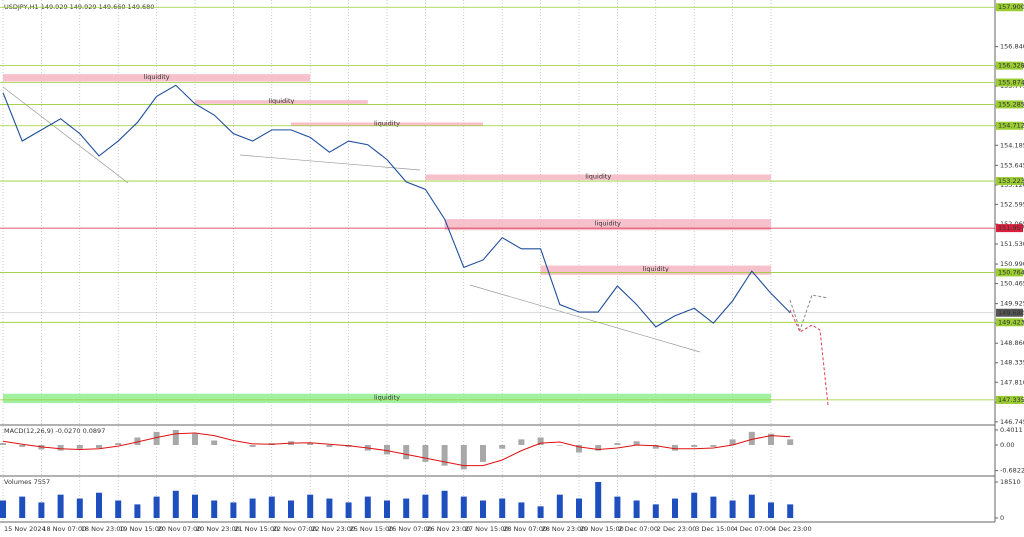  I want to click on level-label: 155.285, so click(1011, 104).